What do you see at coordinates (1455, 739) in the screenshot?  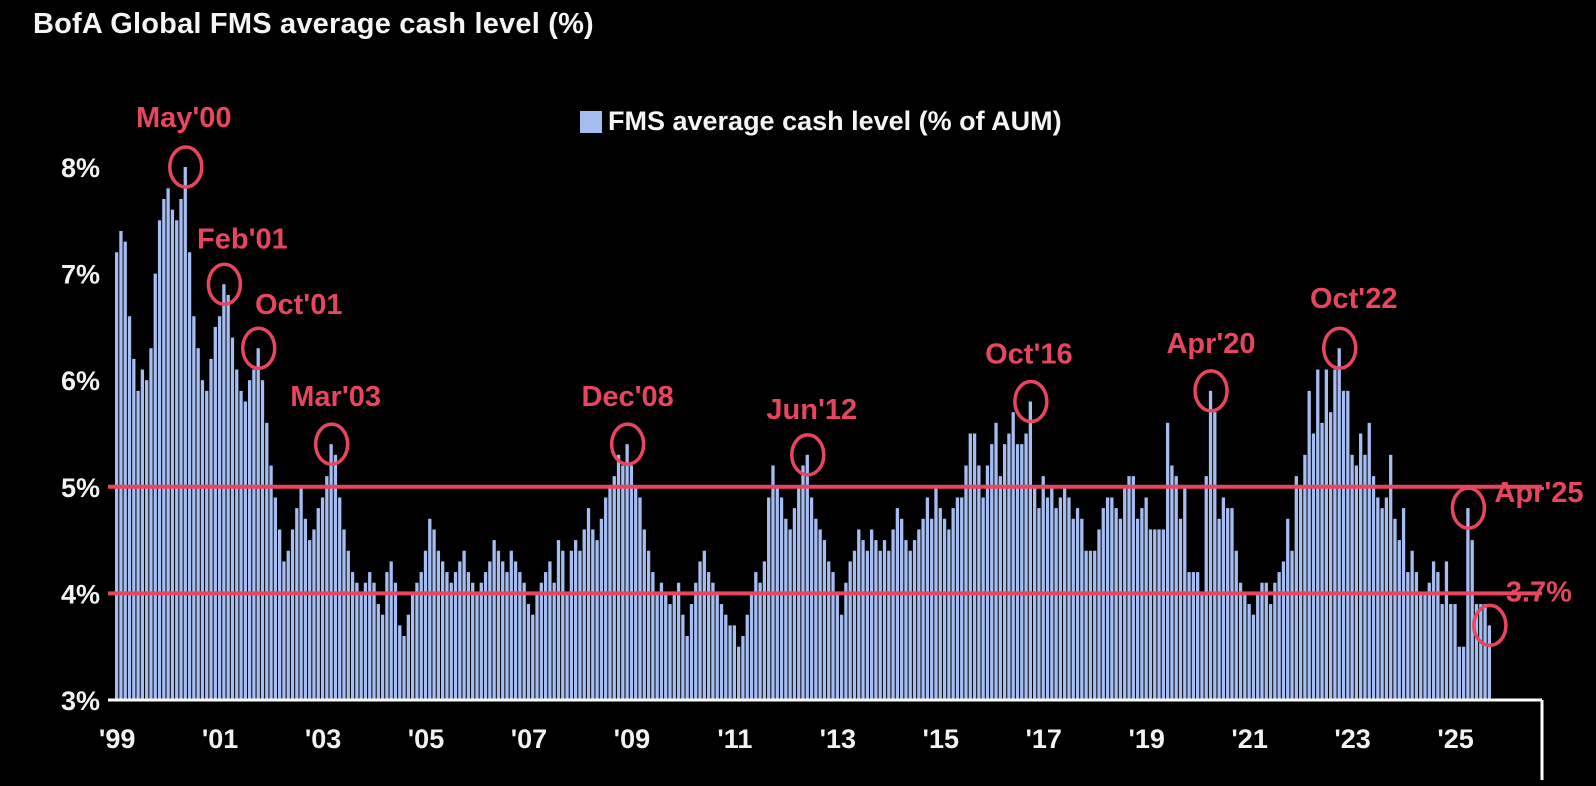 I see `x-tick-label: '25` at bounding box center [1455, 739].